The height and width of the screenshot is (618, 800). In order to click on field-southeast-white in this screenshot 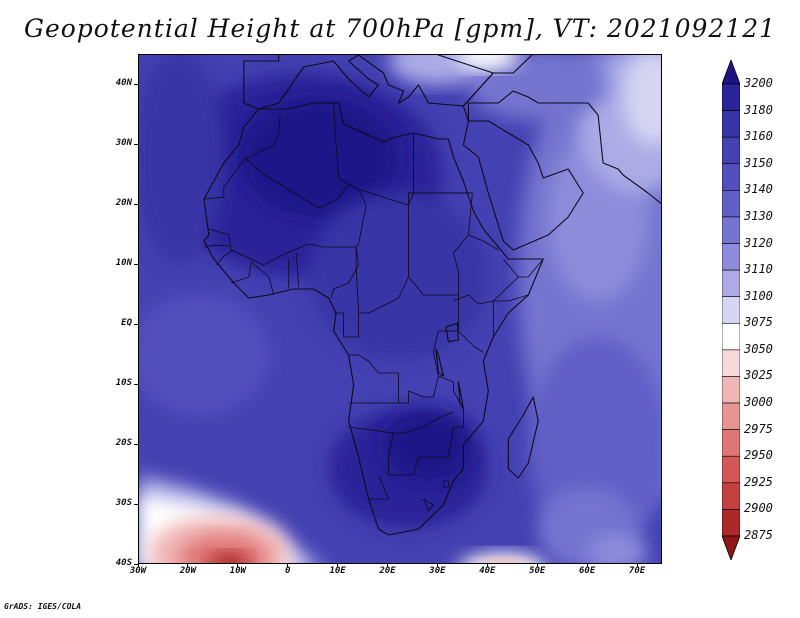, I will do `click(503, 558)`.